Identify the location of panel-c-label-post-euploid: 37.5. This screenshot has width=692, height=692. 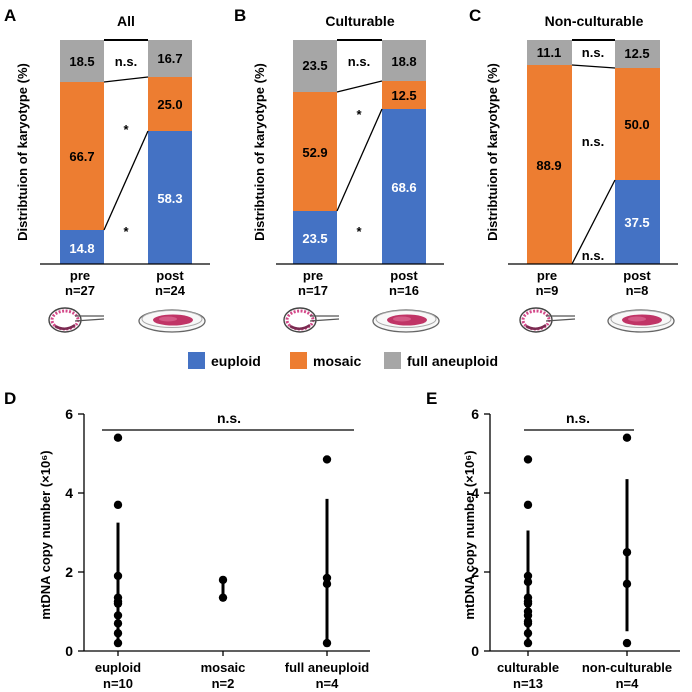
(636, 222).